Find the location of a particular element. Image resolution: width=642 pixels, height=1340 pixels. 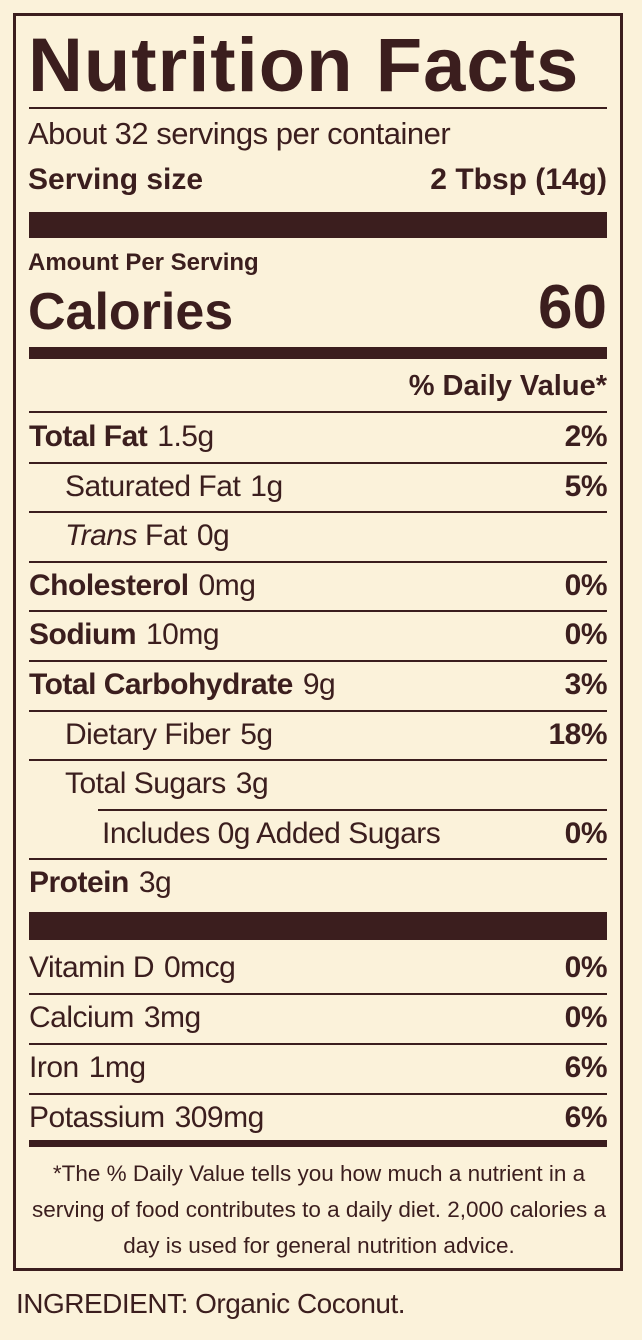

nutrient-row: Total Fat 1.5g 2% is located at coordinates (318, 437).